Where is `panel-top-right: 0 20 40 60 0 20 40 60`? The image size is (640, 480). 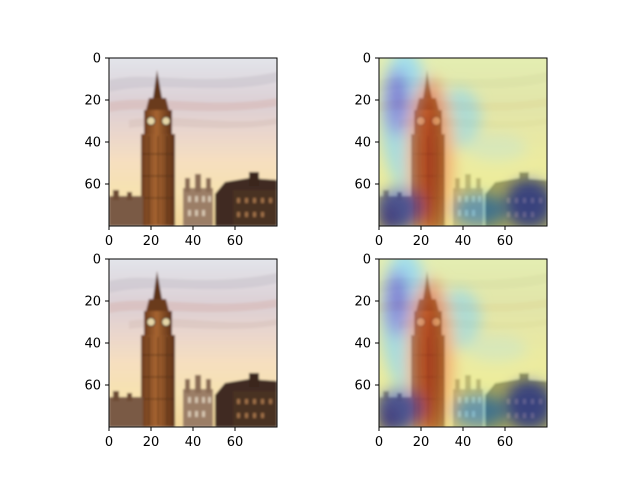 panel-top-right: 0 20 40 60 0 20 40 60 is located at coordinates (453, 148).